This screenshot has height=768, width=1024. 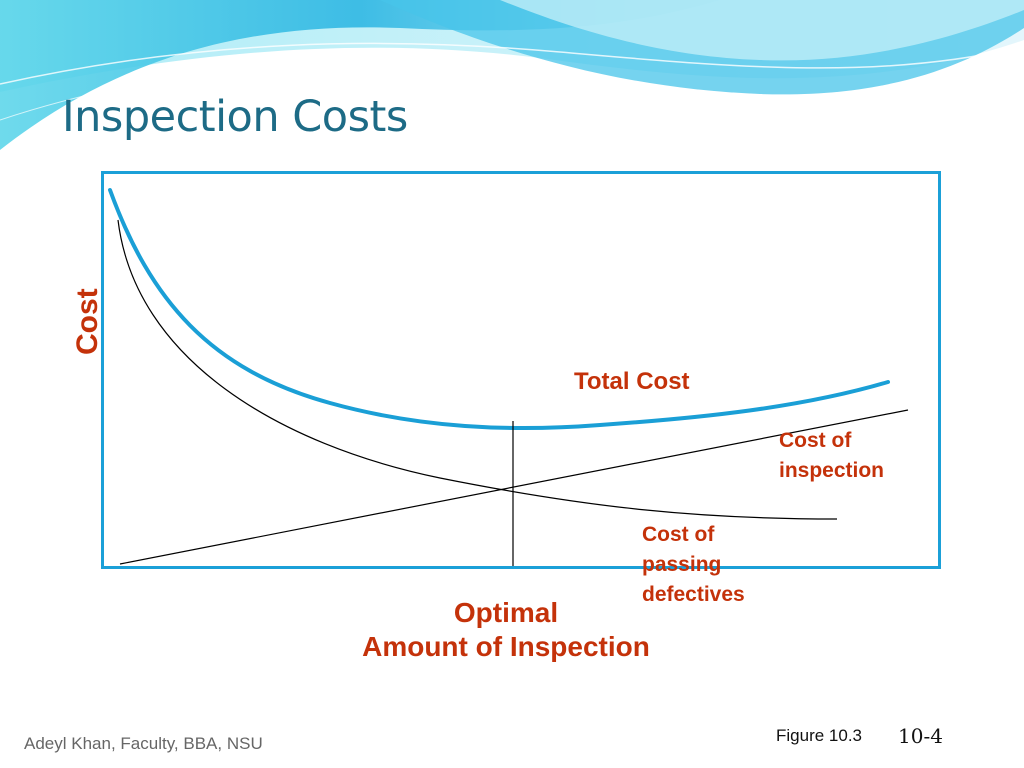 What do you see at coordinates (506, 612) in the screenshot?
I see `optimal-label-line1: Optimal` at bounding box center [506, 612].